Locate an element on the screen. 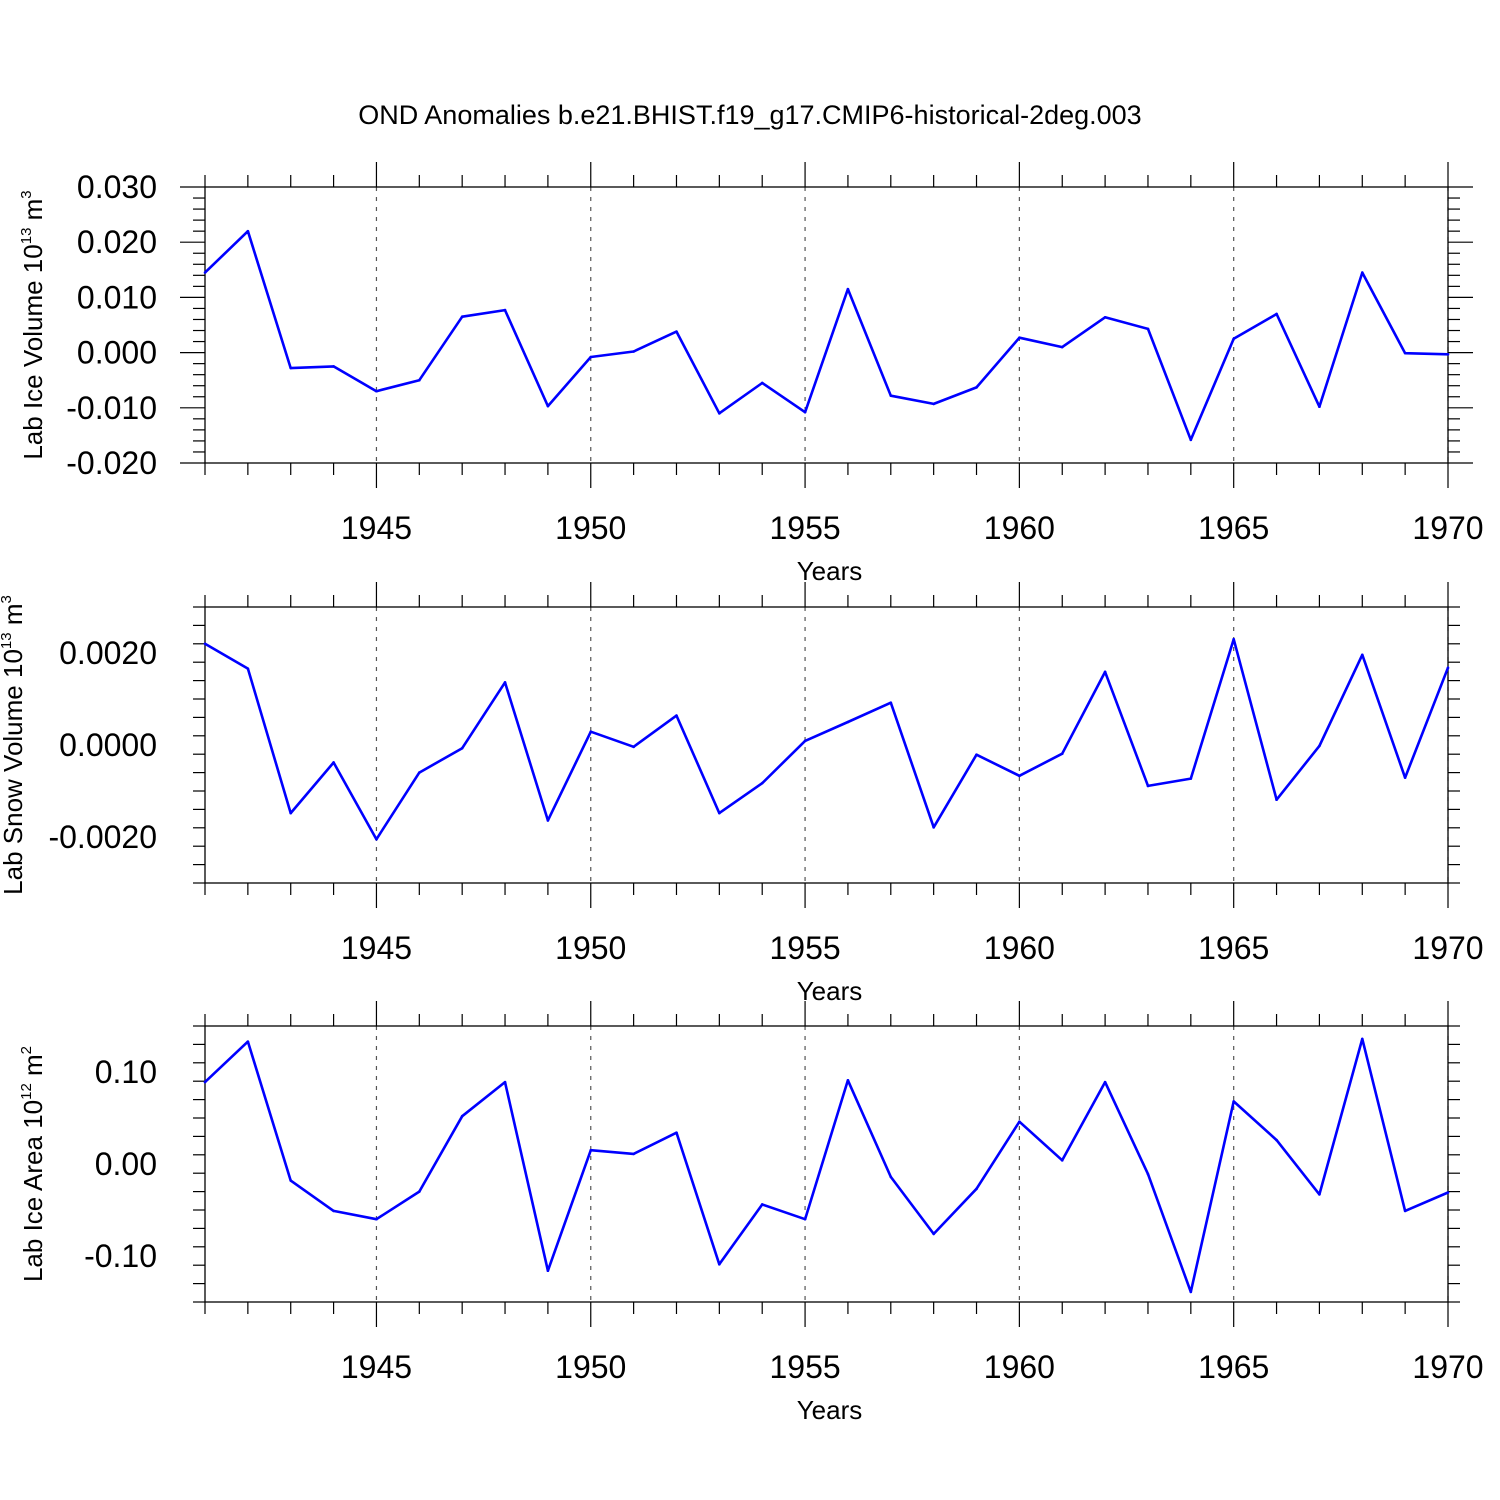 This screenshot has height=1500, width=1500. y-tick-label: 0.0000 is located at coordinates (108, 745).